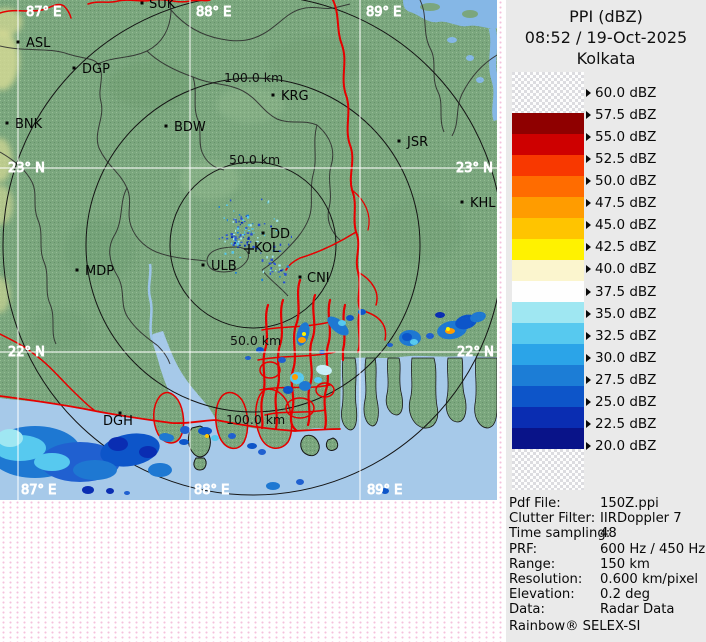 The image size is (706, 642). I want to click on legend-label-text: 27.5 dBZ, so click(626, 379).